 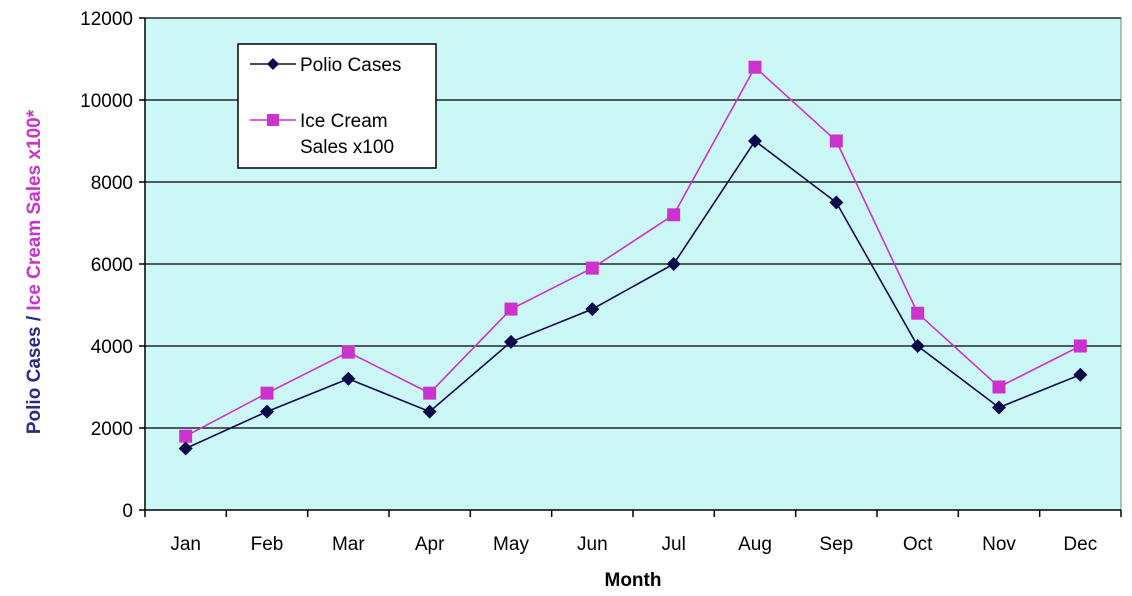 What do you see at coordinates (273, 64) in the screenshot?
I see `legend-marker-diamond` at bounding box center [273, 64].